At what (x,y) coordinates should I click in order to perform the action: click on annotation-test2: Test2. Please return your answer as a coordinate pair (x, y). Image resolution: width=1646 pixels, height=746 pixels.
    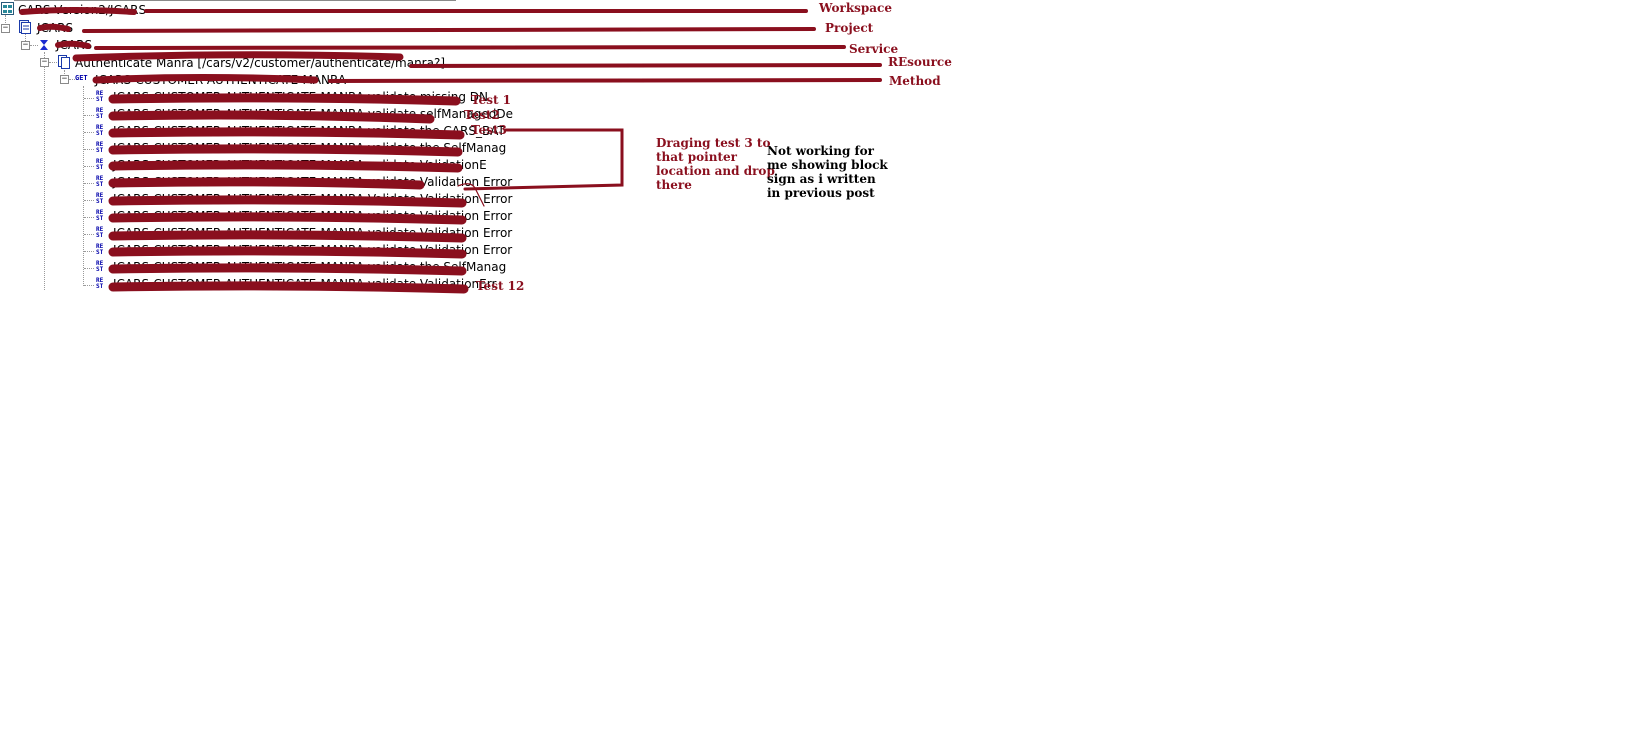
    Looking at the image, I should click on (482, 115).